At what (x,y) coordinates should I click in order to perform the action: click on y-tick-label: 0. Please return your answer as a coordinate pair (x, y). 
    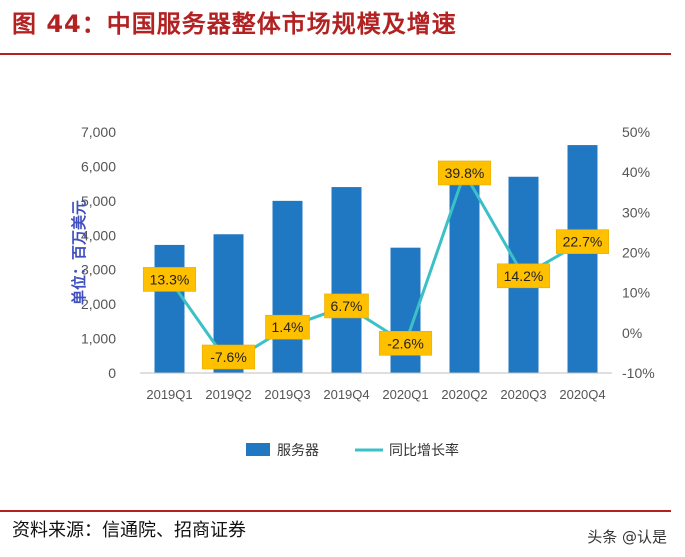
    Looking at the image, I should click on (112, 373).